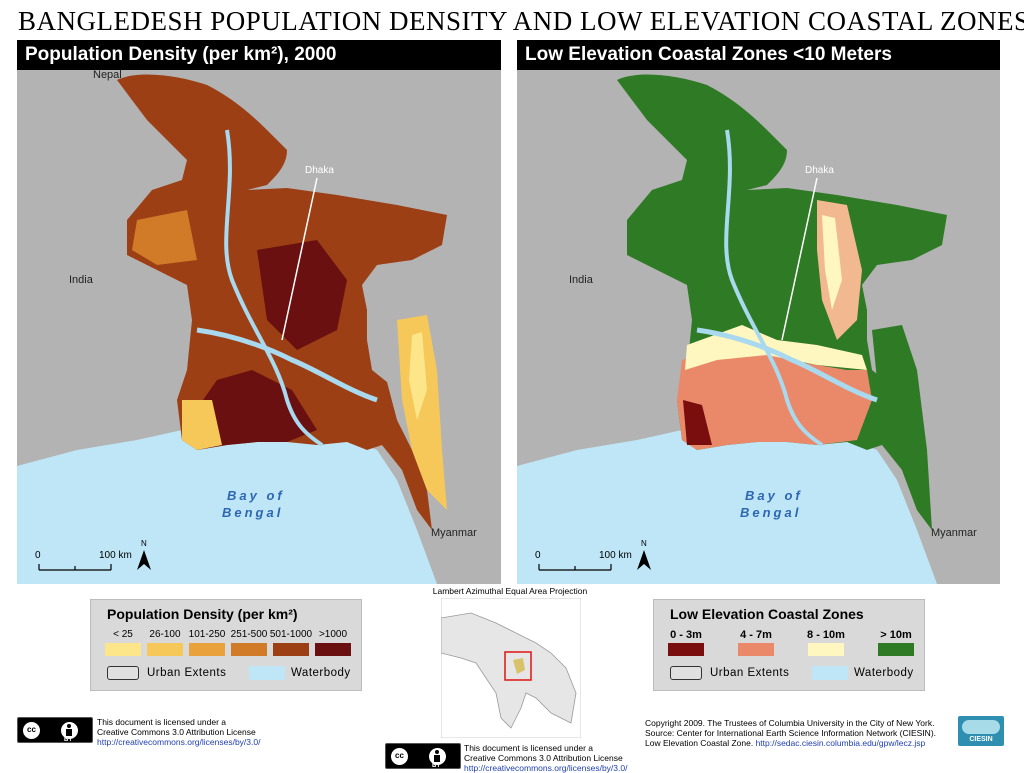 Image resolution: width=1024 pixels, height=773 pixels. What do you see at coordinates (202, 425) in the screenshot?
I see `density-low-sundarbans` at bounding box center [202, 425].